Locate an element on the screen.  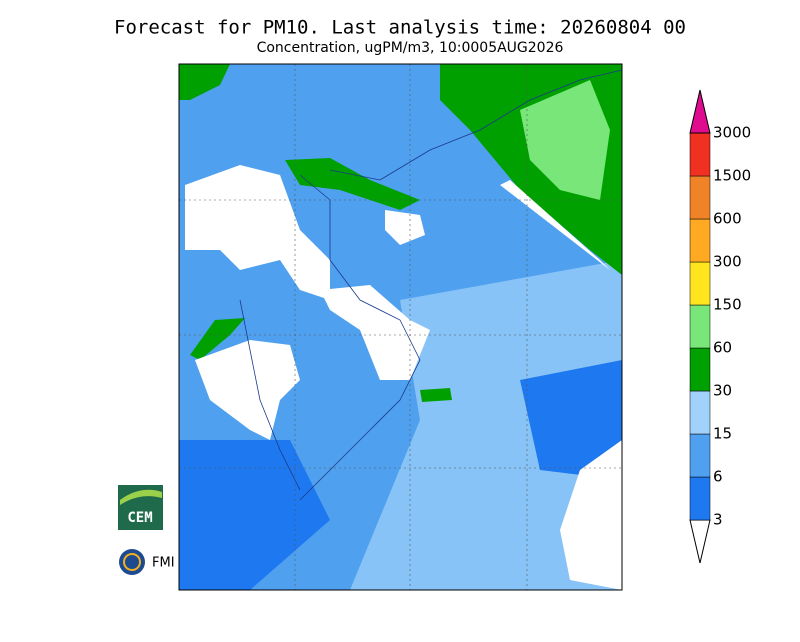
colorbar-over is located at coordinates (700, 111).